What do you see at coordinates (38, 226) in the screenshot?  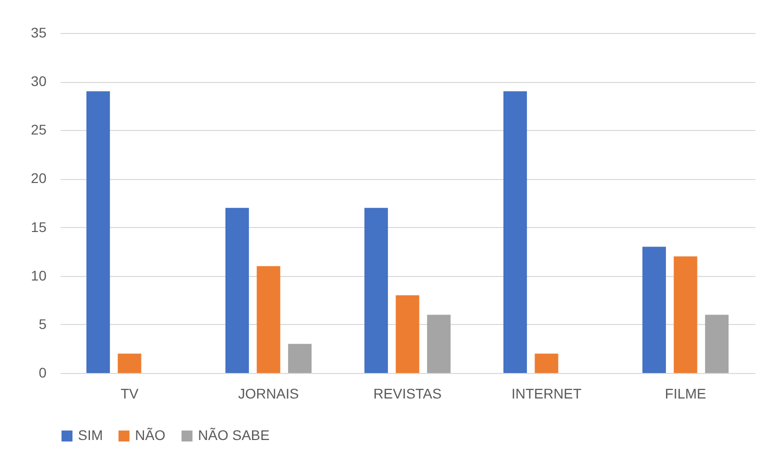 I see `y-tick-label: 15` at bounding box center [38, 226].